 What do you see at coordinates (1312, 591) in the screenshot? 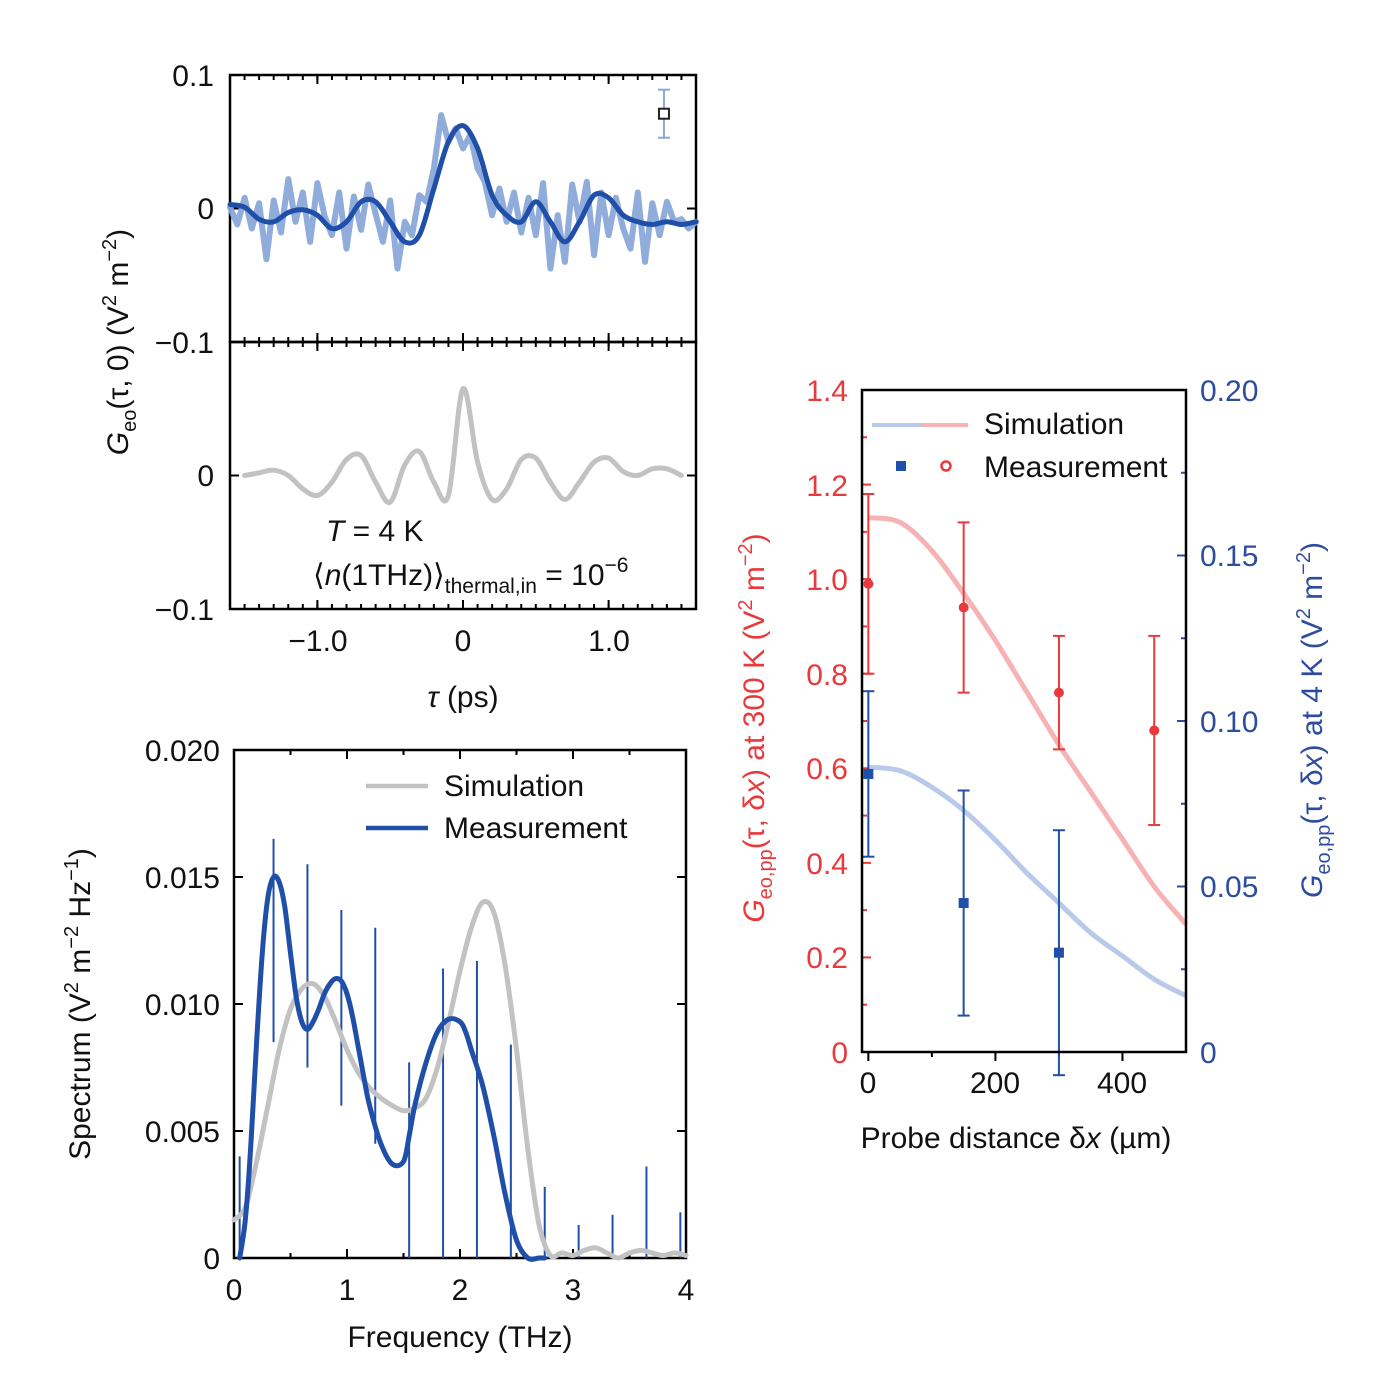
I see `probe-right-ylabel-c: m` at bounding box center [1312, 591].